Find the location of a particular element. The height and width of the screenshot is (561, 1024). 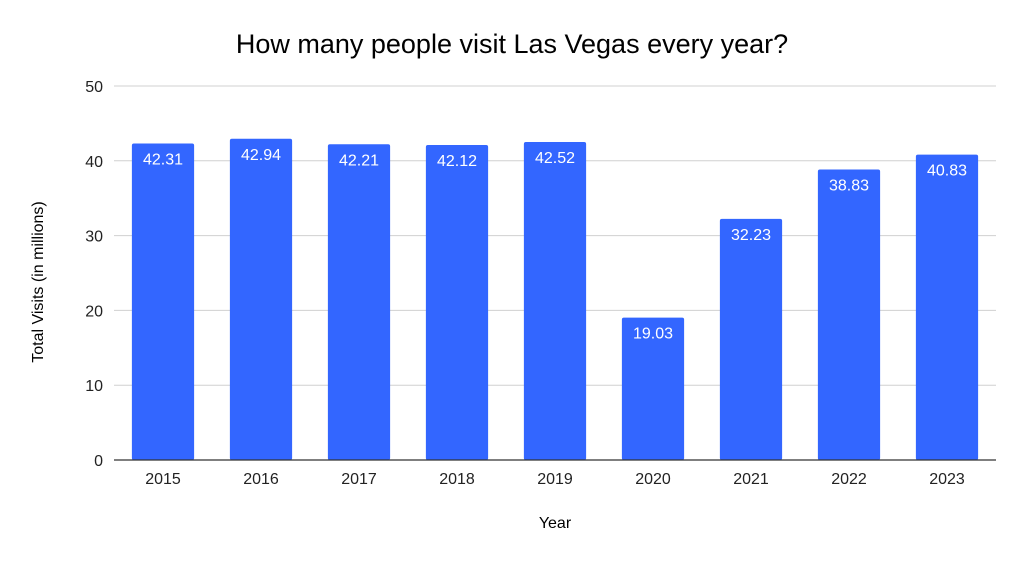

bar-2021 is located at coordinates (751, 339).